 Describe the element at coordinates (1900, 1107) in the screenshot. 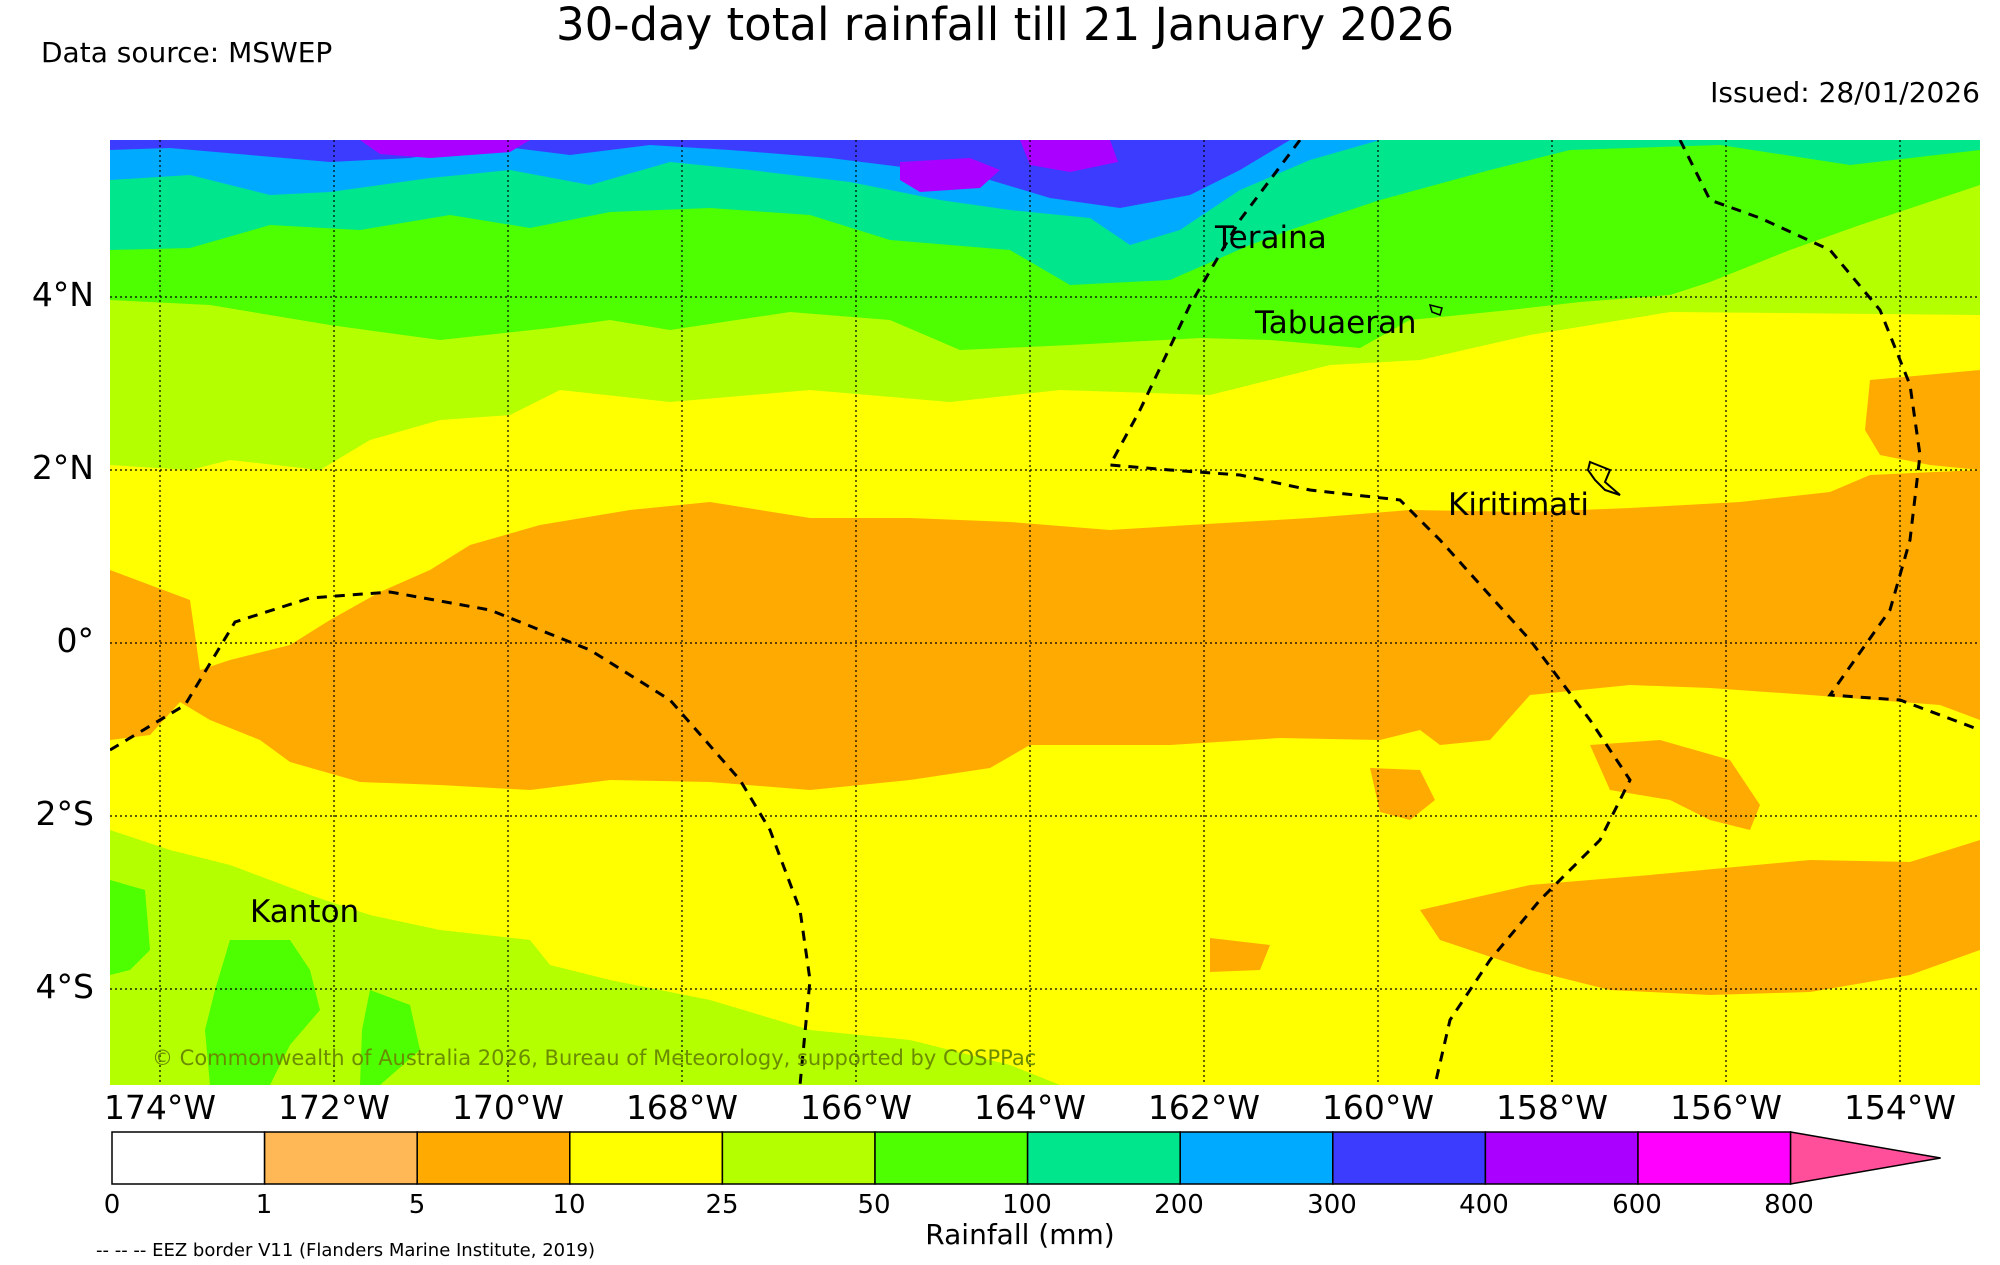

I see `lon-label-154w: 154°W` at that location.